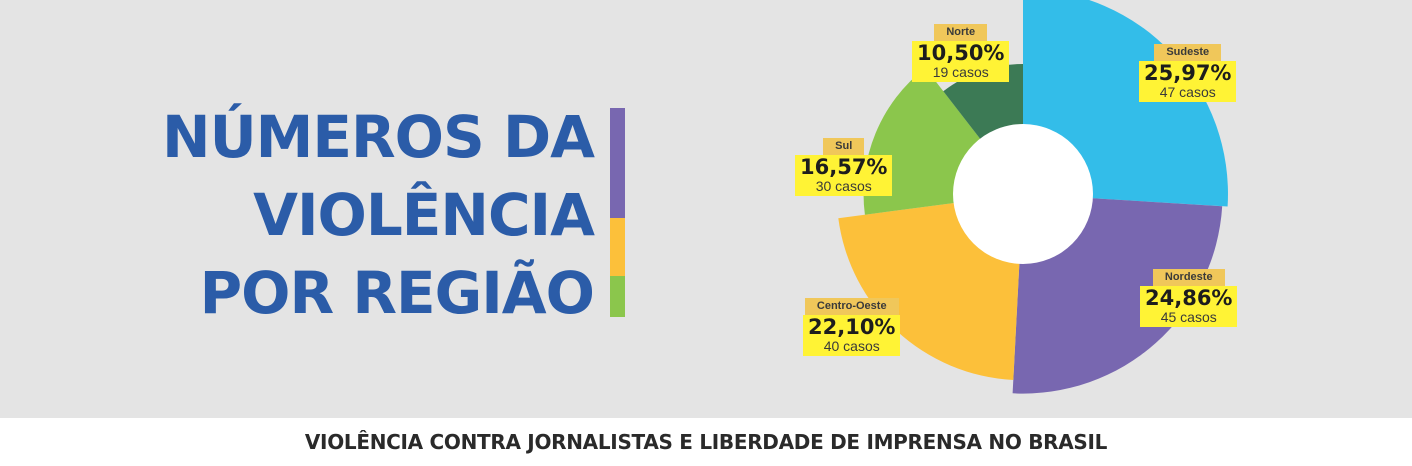 This screenshot has width=1412, height=466. I want to click on label-percent: 22,10%, so click(852, 327).